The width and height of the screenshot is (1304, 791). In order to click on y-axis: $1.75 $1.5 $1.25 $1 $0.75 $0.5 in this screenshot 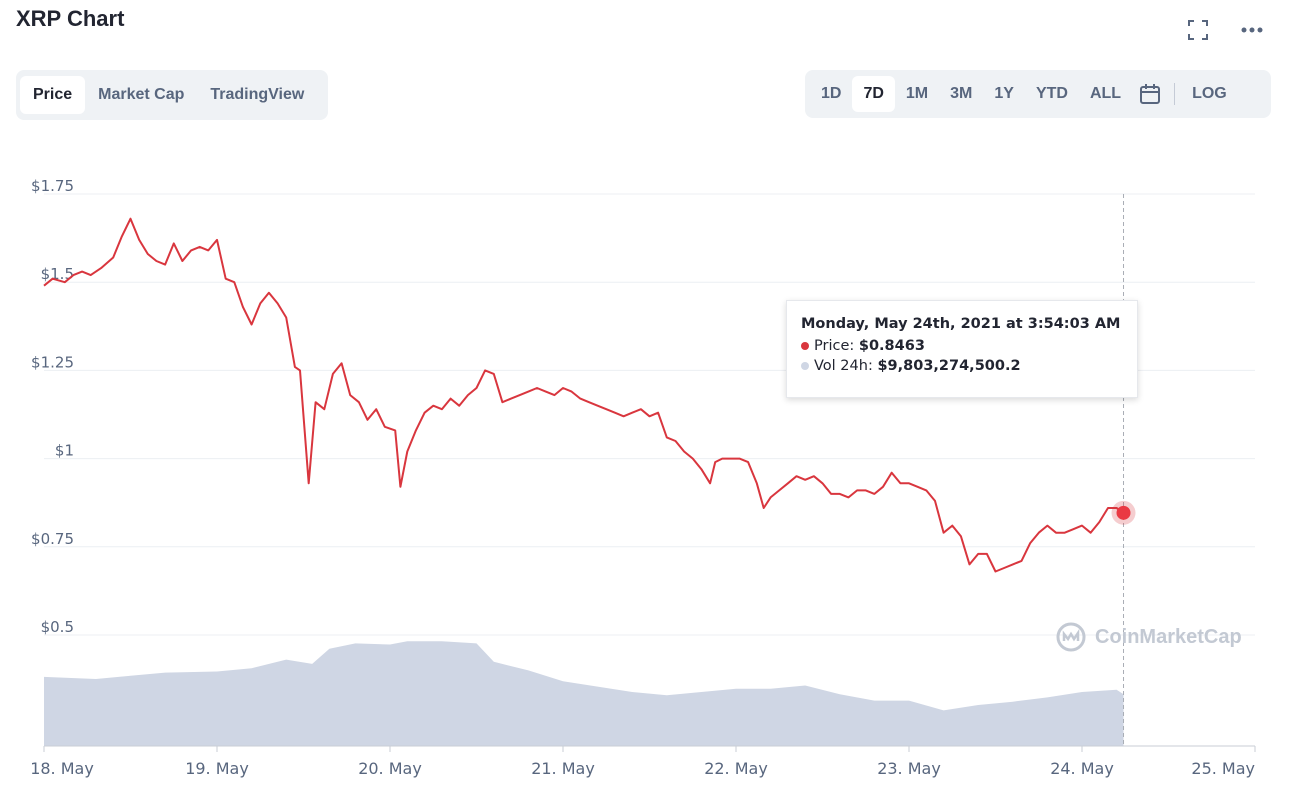, I will do `click(52, 406)`.